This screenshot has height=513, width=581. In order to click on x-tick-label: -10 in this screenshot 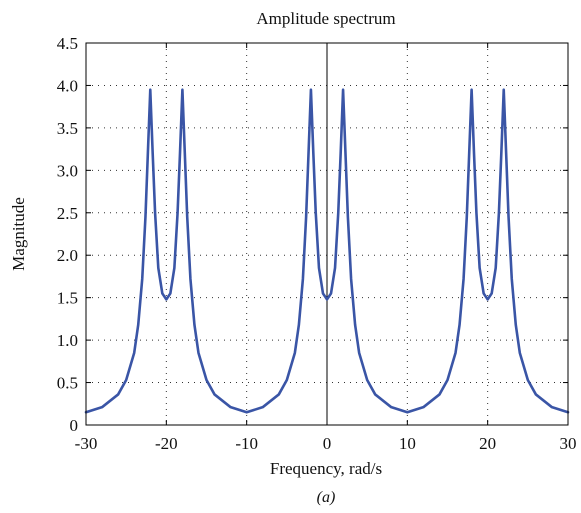, I will do `click(246, 443)`.